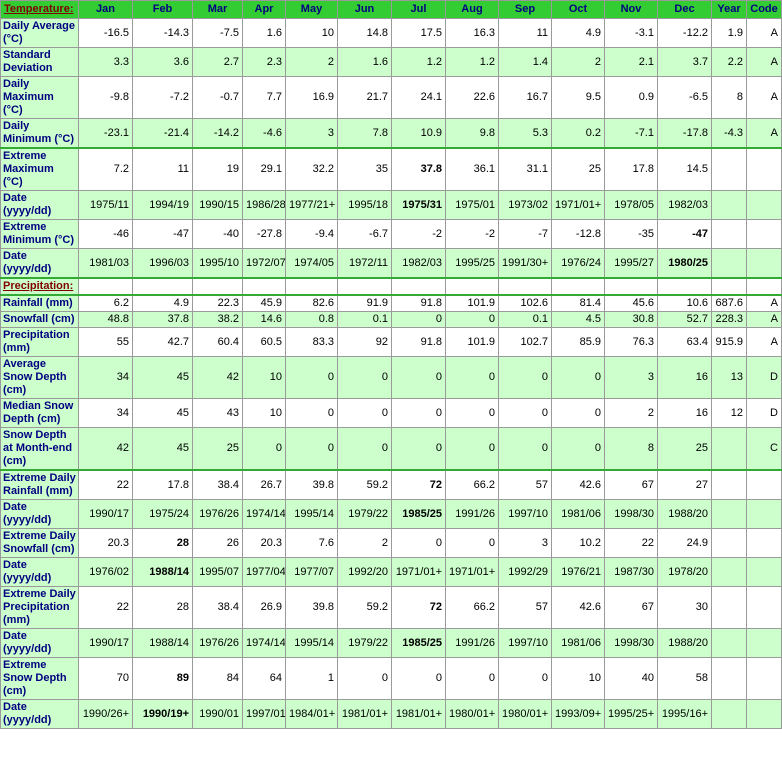 The width and height of the screenshot is (782, 780). I want to click on code-cell: D, so click(764, 413).